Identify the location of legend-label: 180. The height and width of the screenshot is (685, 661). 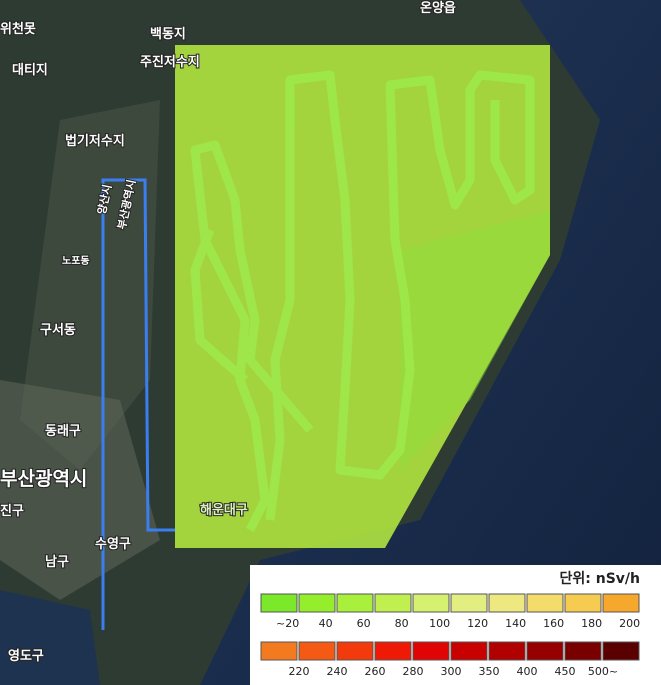
(591, 623).